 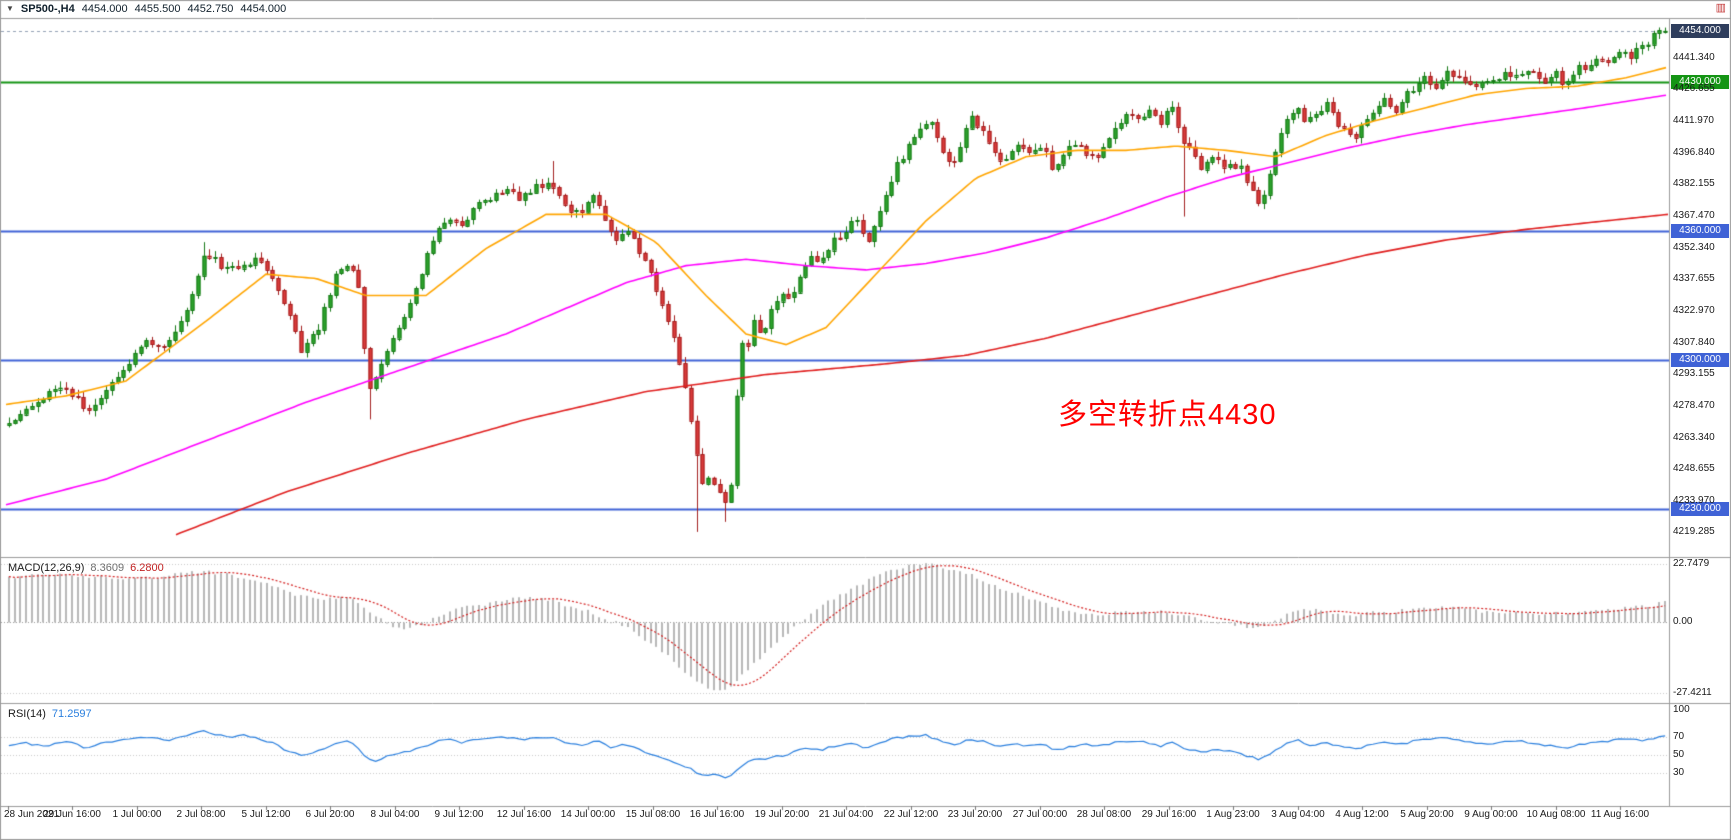 What do you see at coordinates (911, 814) in the screenshot?
I see `time-axis-label: 22 Jul 12:00` at bounding box center [911, 814].